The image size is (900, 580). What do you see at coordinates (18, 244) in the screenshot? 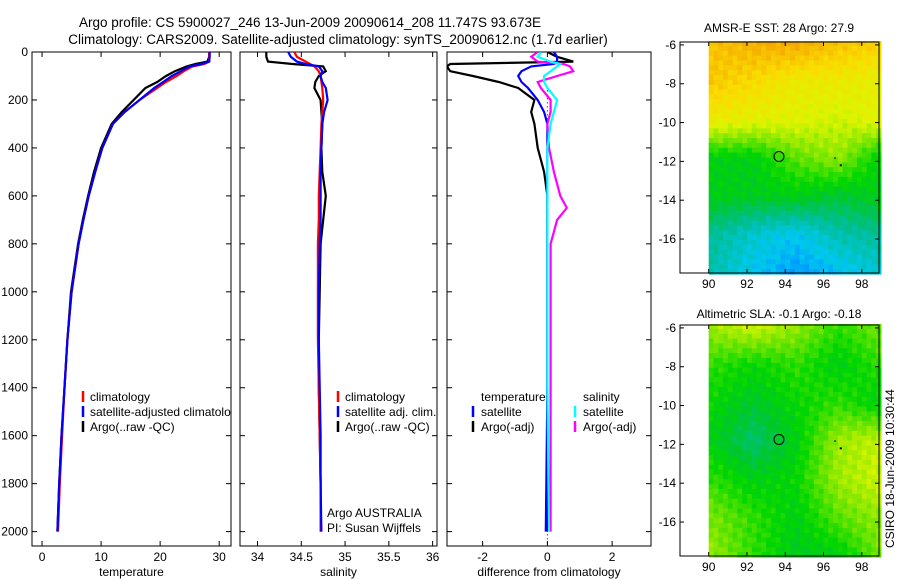
I see `y-tick-label: 800` at bounding box center [18, 244].